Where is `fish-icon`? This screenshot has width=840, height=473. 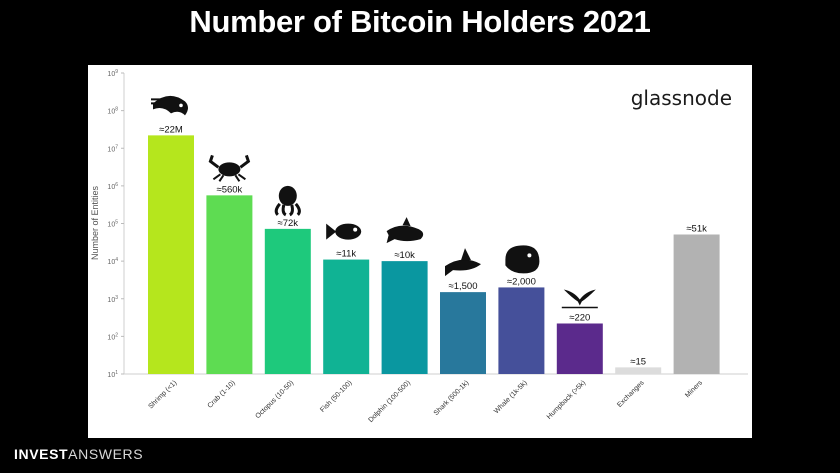 fish-icon is located at coordinates (344, 231).